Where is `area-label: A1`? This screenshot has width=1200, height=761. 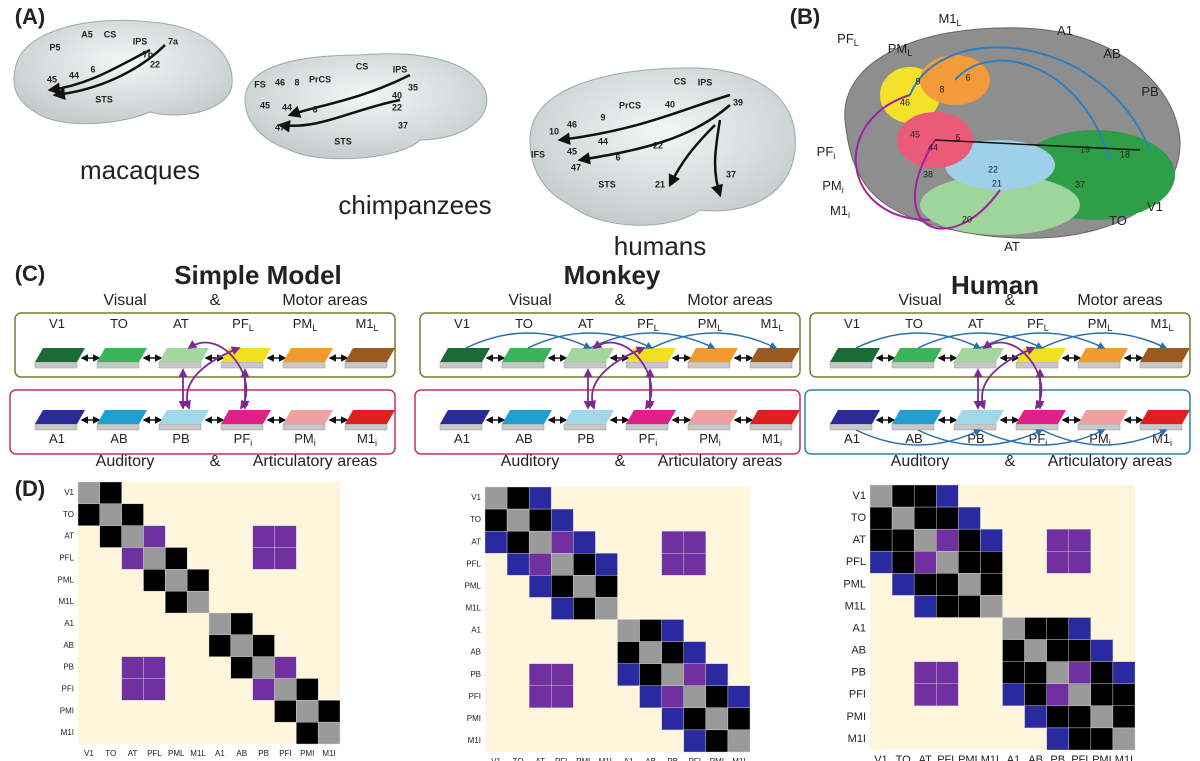 area-label: A1 is located at coordinates (462, 438).